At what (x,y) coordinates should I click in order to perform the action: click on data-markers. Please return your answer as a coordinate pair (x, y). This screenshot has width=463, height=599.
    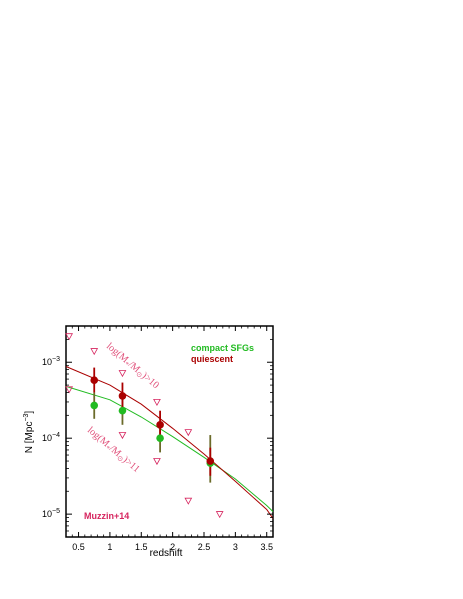
    Looking at the image, I should click on (144, 426).